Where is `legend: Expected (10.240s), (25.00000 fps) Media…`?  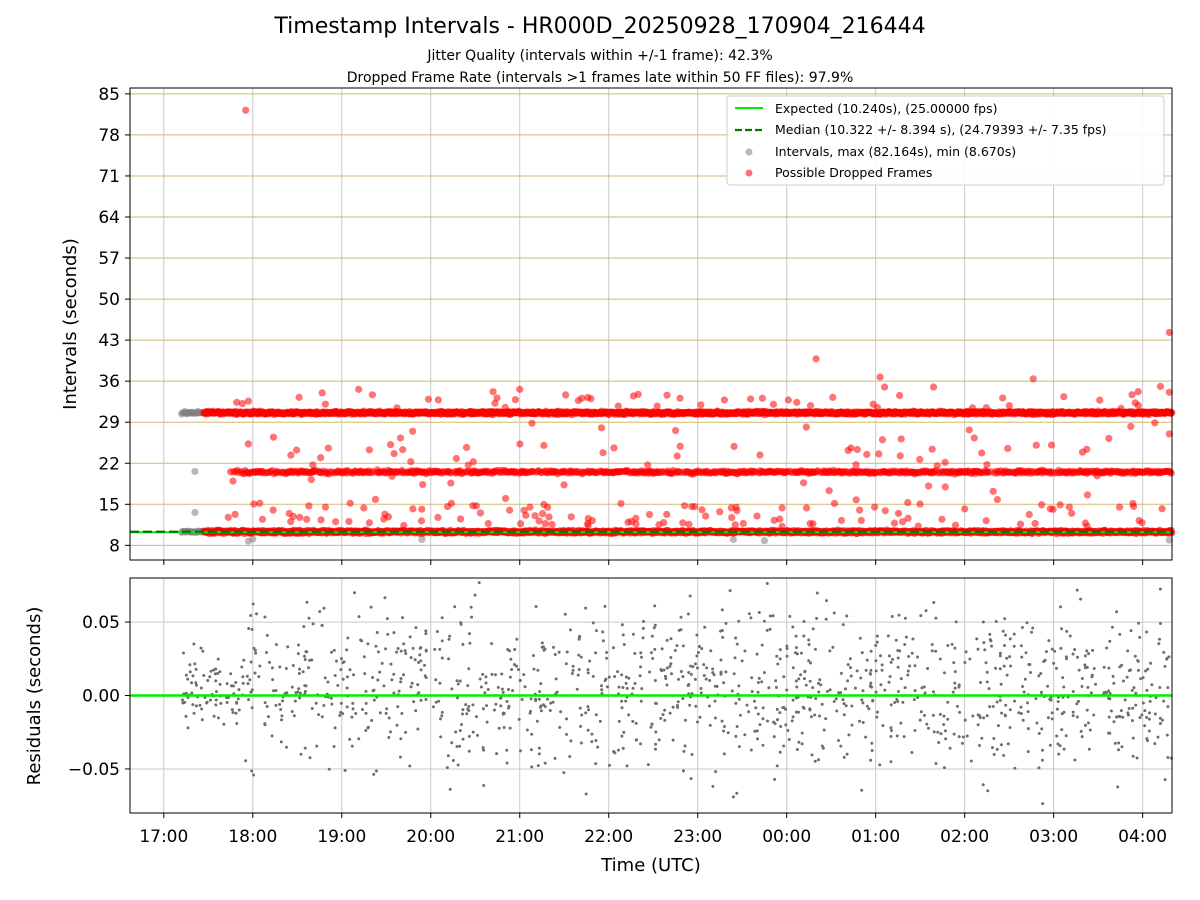
legend: Expected (10.240s), (25.00000 fps) Media… is located at coordinates (945, 140).